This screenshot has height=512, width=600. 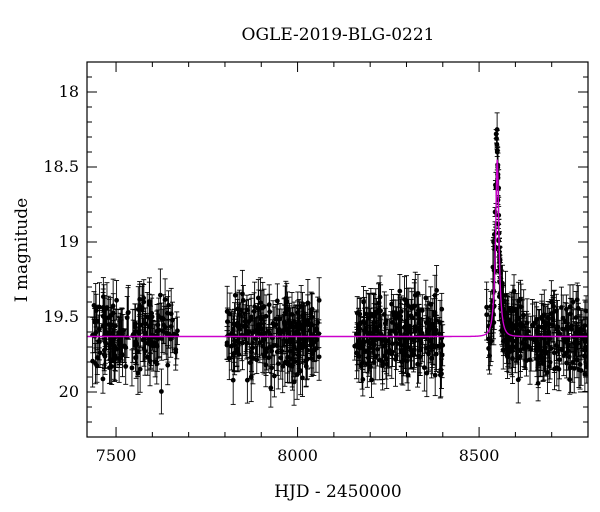 I want to click on x-axis-label: HJD - 2450000, so click(x=338, y=492).